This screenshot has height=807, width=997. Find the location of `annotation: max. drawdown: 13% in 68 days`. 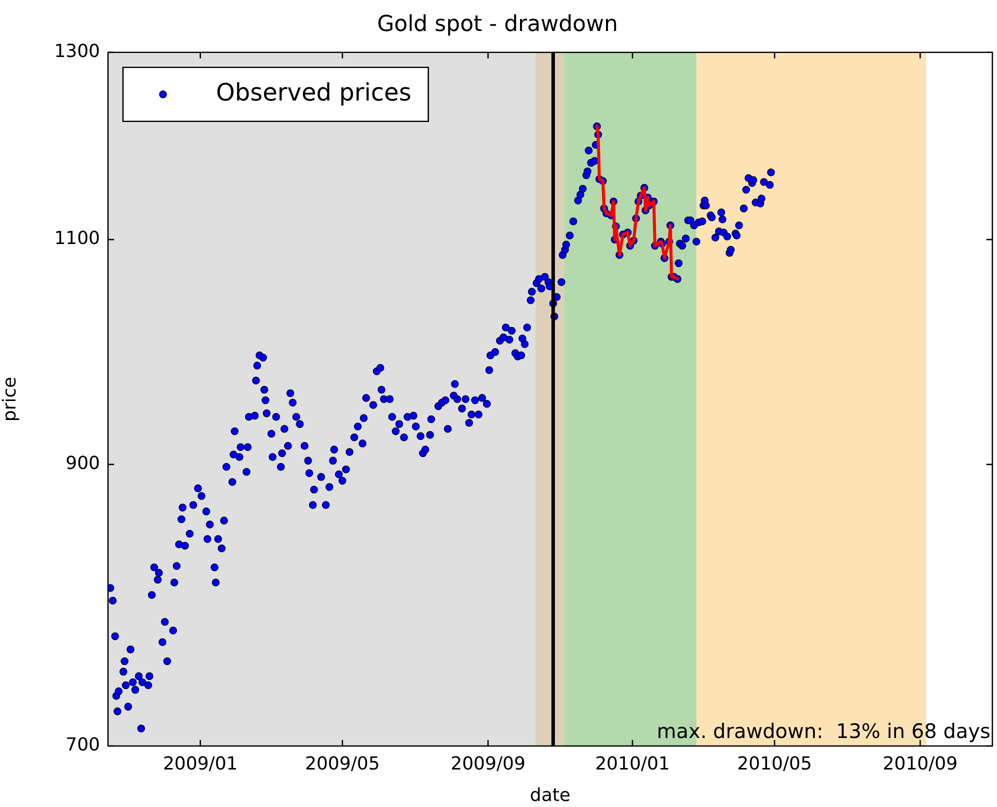

annotation: max. drawdown: 13% in 68 days is located at coordinates (823, 731).